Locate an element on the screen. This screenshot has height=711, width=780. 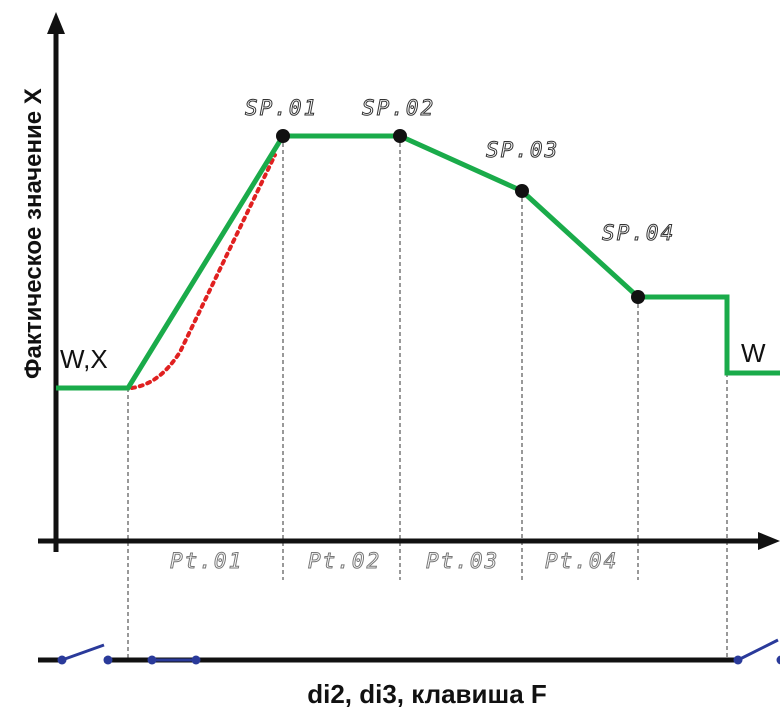
end-label: W is located at coordinates (753, 353).